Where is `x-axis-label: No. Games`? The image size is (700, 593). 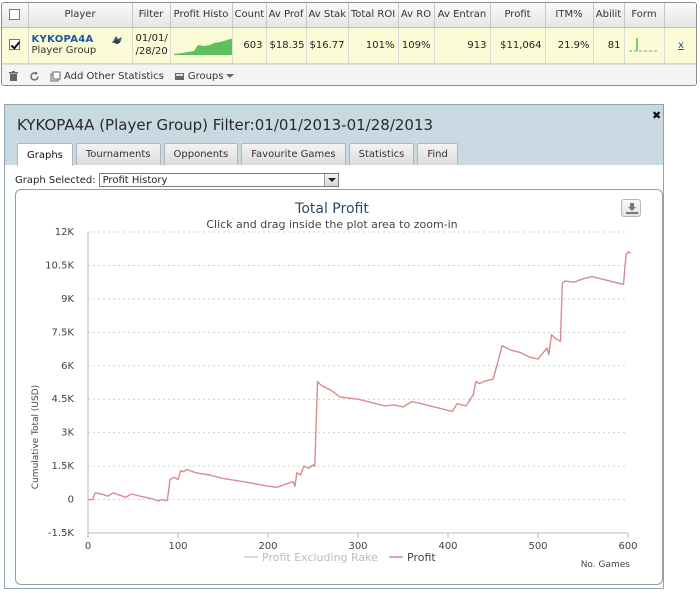
x-axis-label: No. Games is located at coordinates (606, 565).